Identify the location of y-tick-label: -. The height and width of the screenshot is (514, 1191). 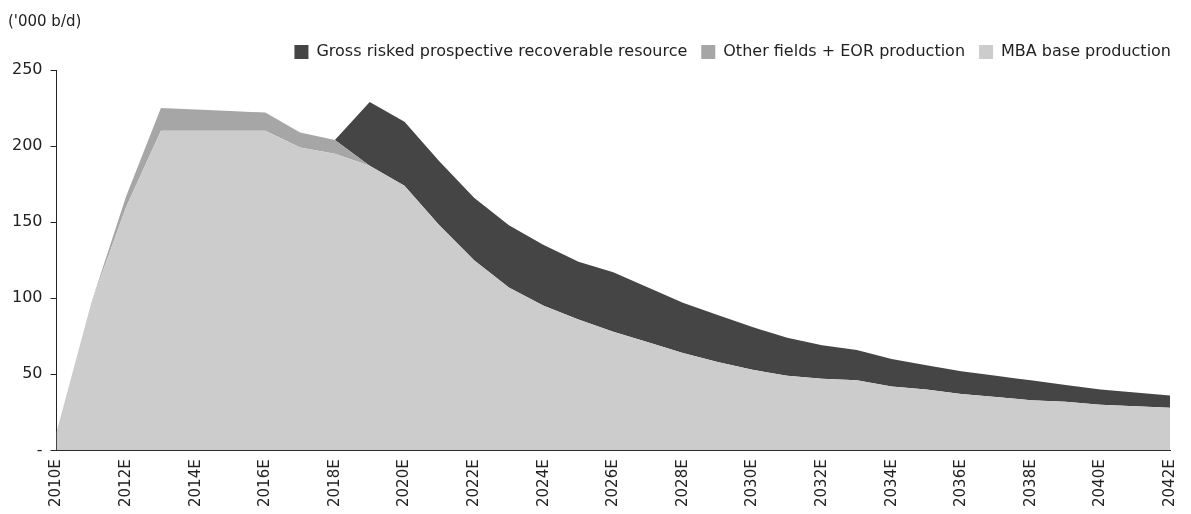
(39, 449).